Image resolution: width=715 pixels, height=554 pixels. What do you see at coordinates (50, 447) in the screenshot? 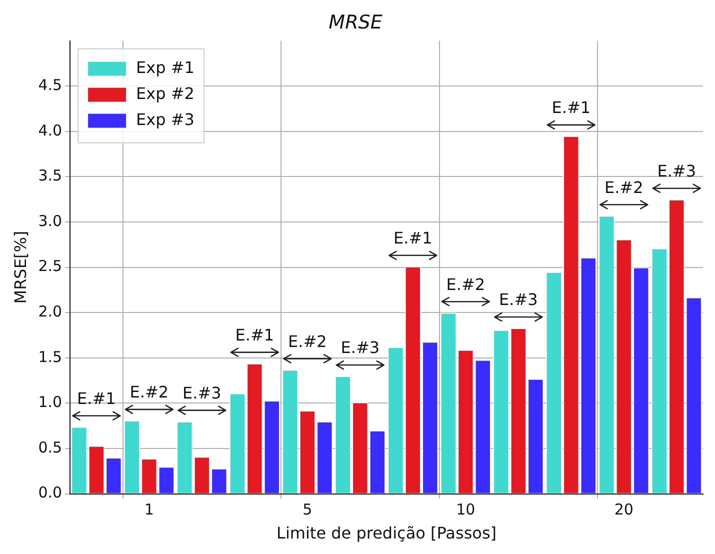
I see `y-tick-label: 0.5` at bounding box center [50, 447].